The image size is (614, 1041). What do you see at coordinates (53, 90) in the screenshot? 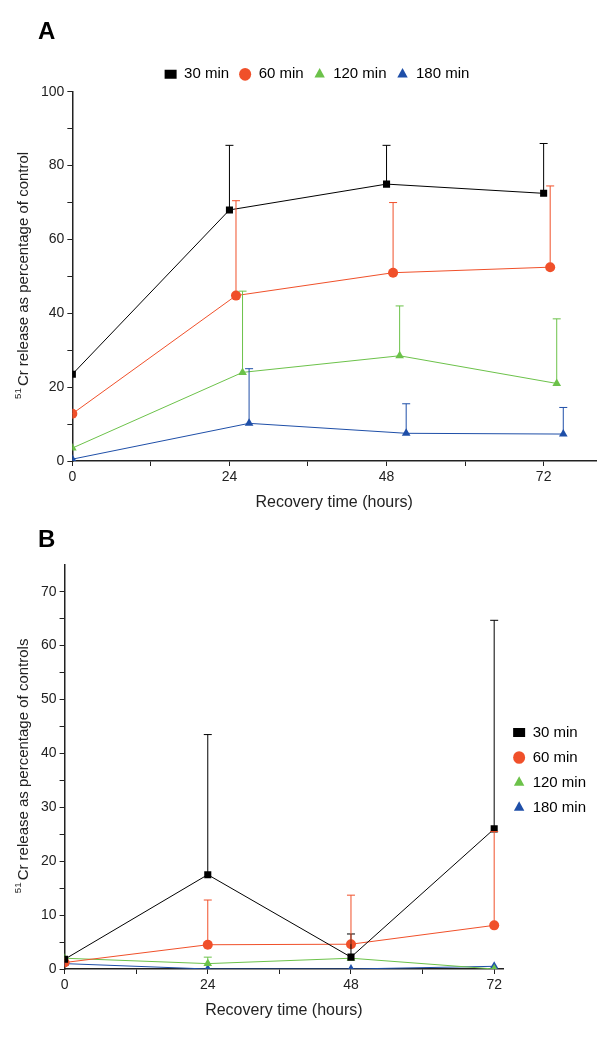
I see `y-tick-label: 100` at bounding box center [53, 90].